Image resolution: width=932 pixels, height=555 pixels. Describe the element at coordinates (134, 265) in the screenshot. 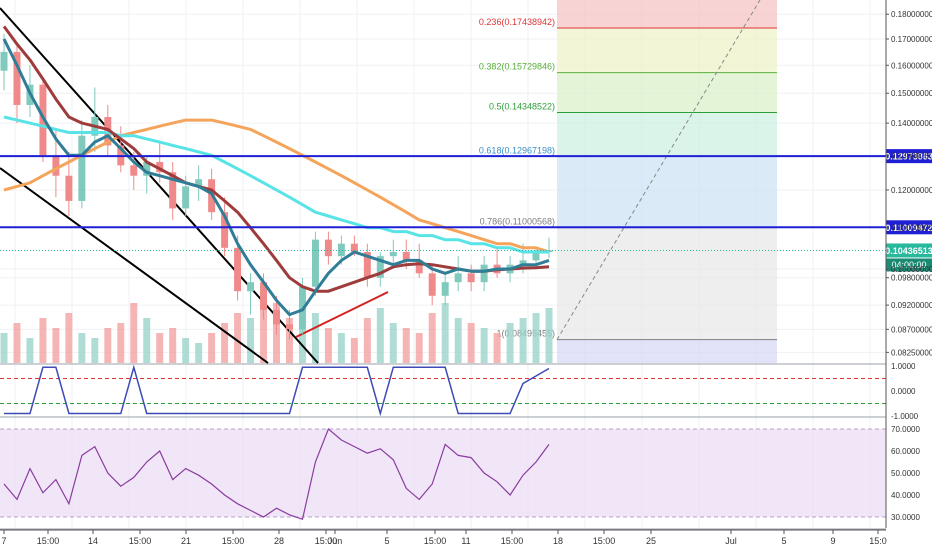

I see `channel-lower-line` at that location.